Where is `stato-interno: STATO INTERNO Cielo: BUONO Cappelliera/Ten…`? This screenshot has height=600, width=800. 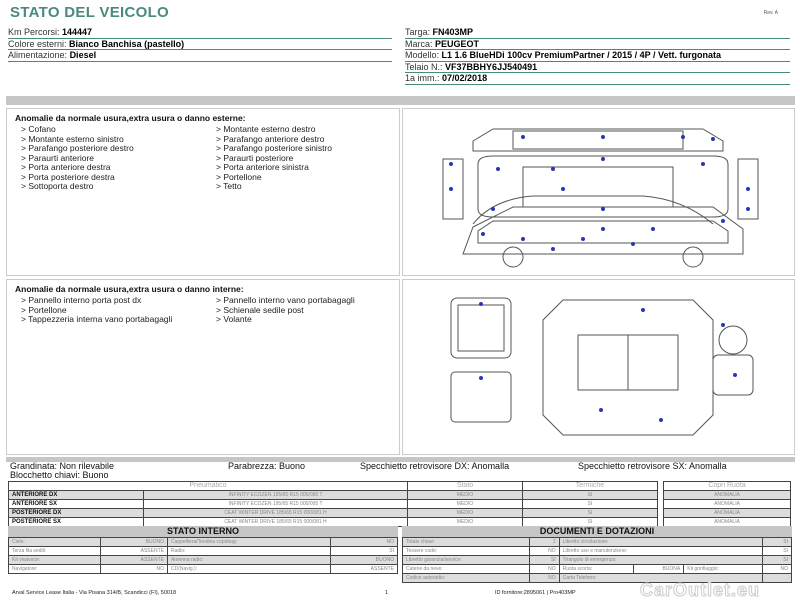
stato-interno: STATO INTERNO Cielo: BUONO Cappelliera/Ten… is located at coordinates (203, 550).